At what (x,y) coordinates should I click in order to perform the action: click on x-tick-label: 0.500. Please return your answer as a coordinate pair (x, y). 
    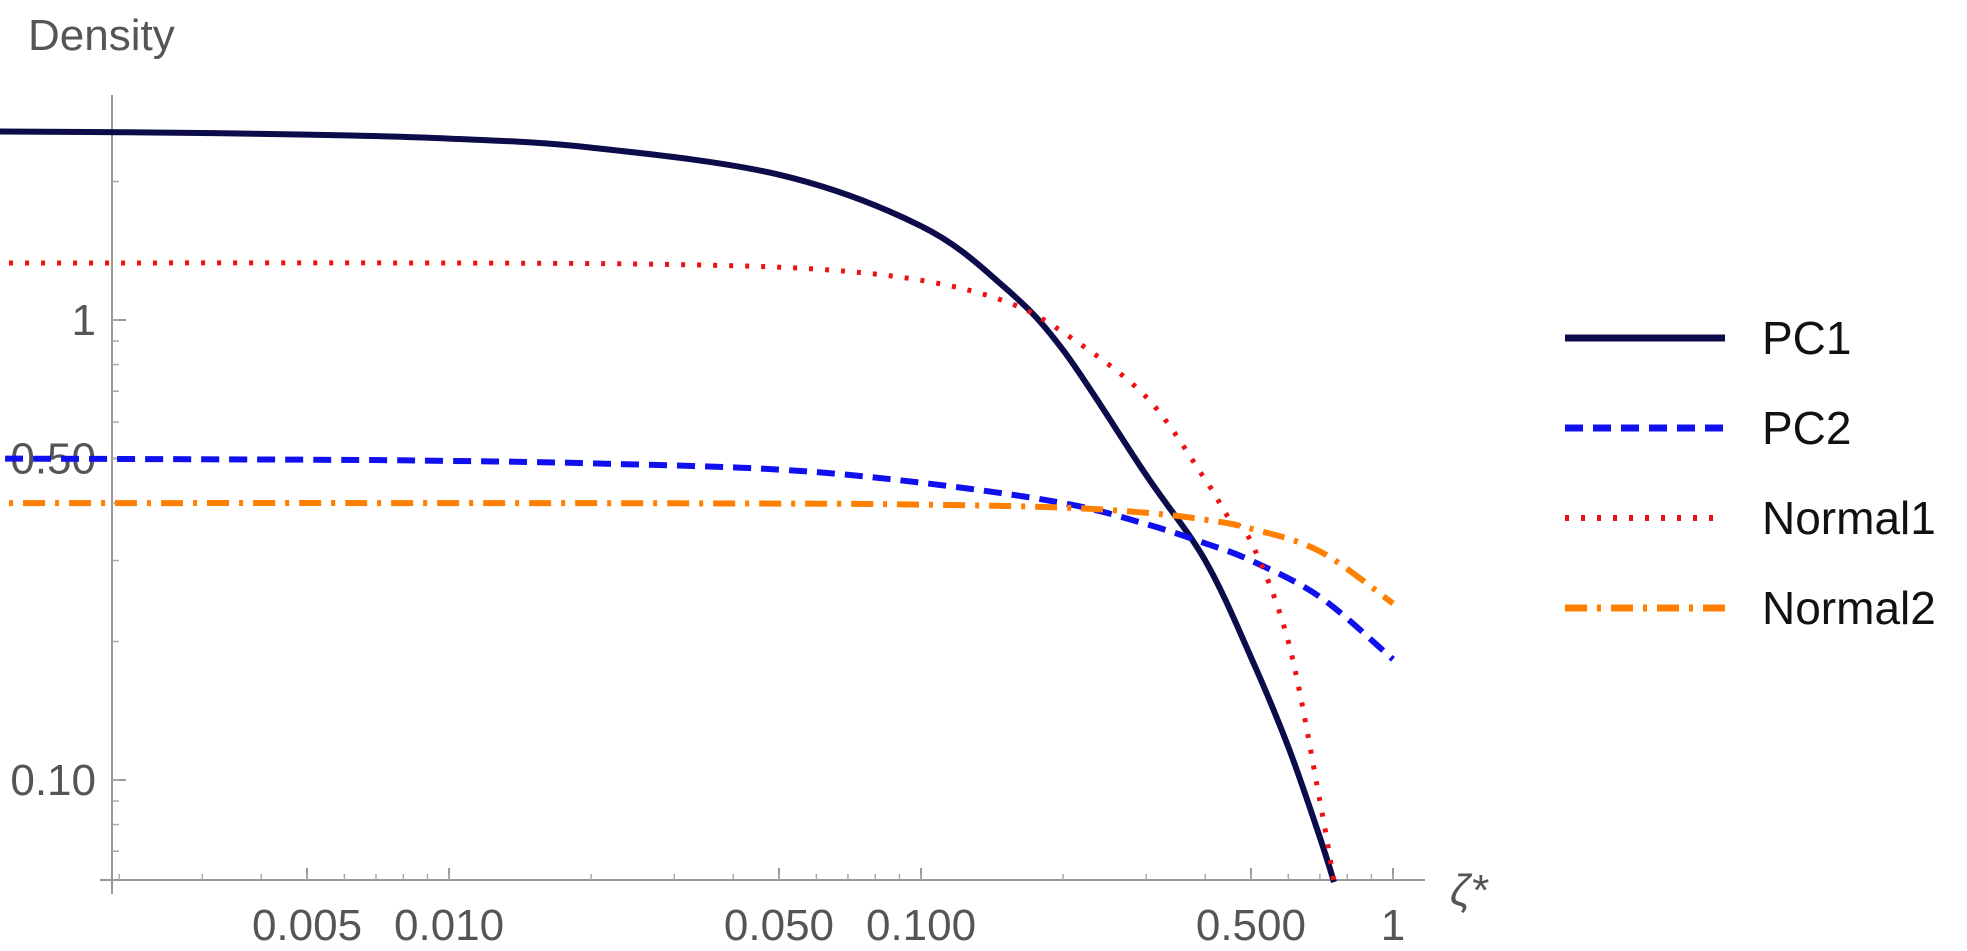
    Looking at the image, I should click on (1251, 925).